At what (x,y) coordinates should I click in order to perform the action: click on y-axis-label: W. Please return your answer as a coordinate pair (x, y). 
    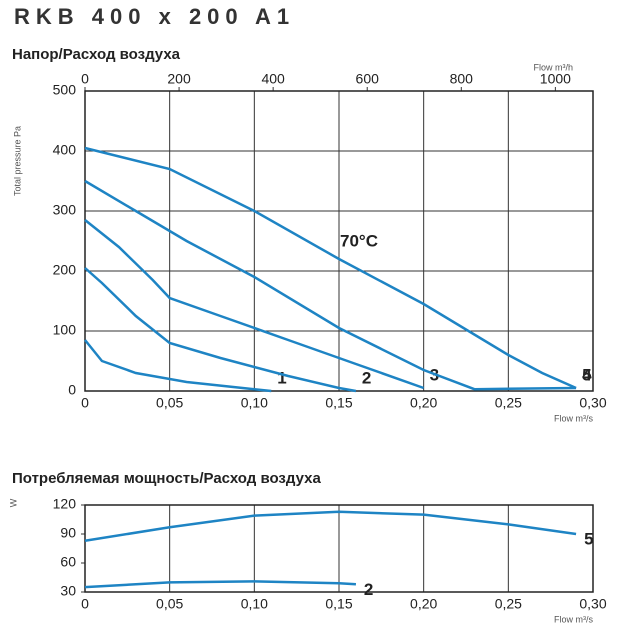
    Looking at the image, I should click on (13, 502).